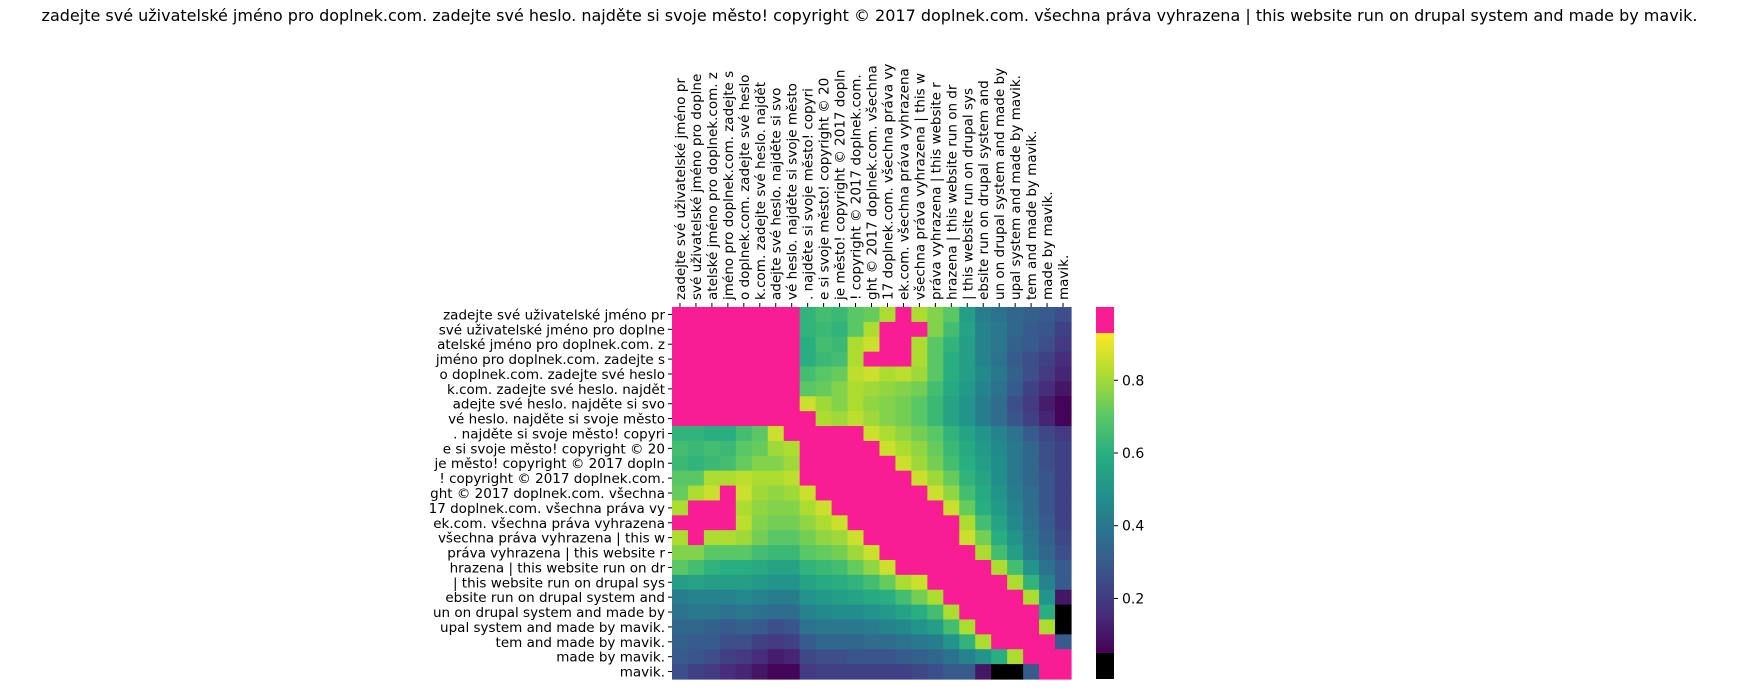 Image resolution: width=1739 pixels, height=688 pixels. I want to click on x-tick-label: práva vyhrazena | this website r, so click(936, 191).